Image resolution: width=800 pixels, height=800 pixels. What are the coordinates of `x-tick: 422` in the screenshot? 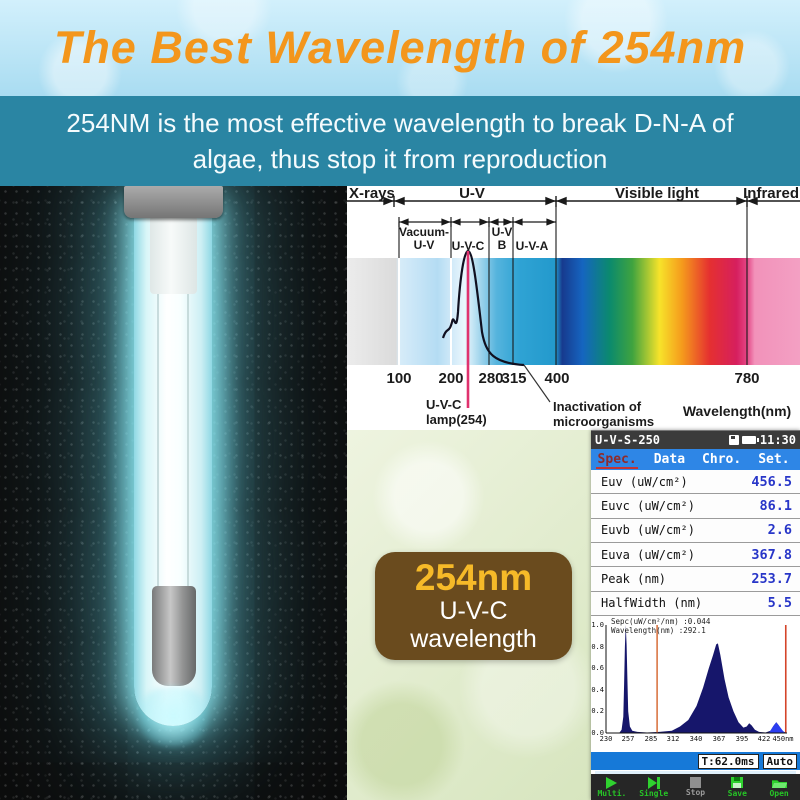 It's located at (764, 739).